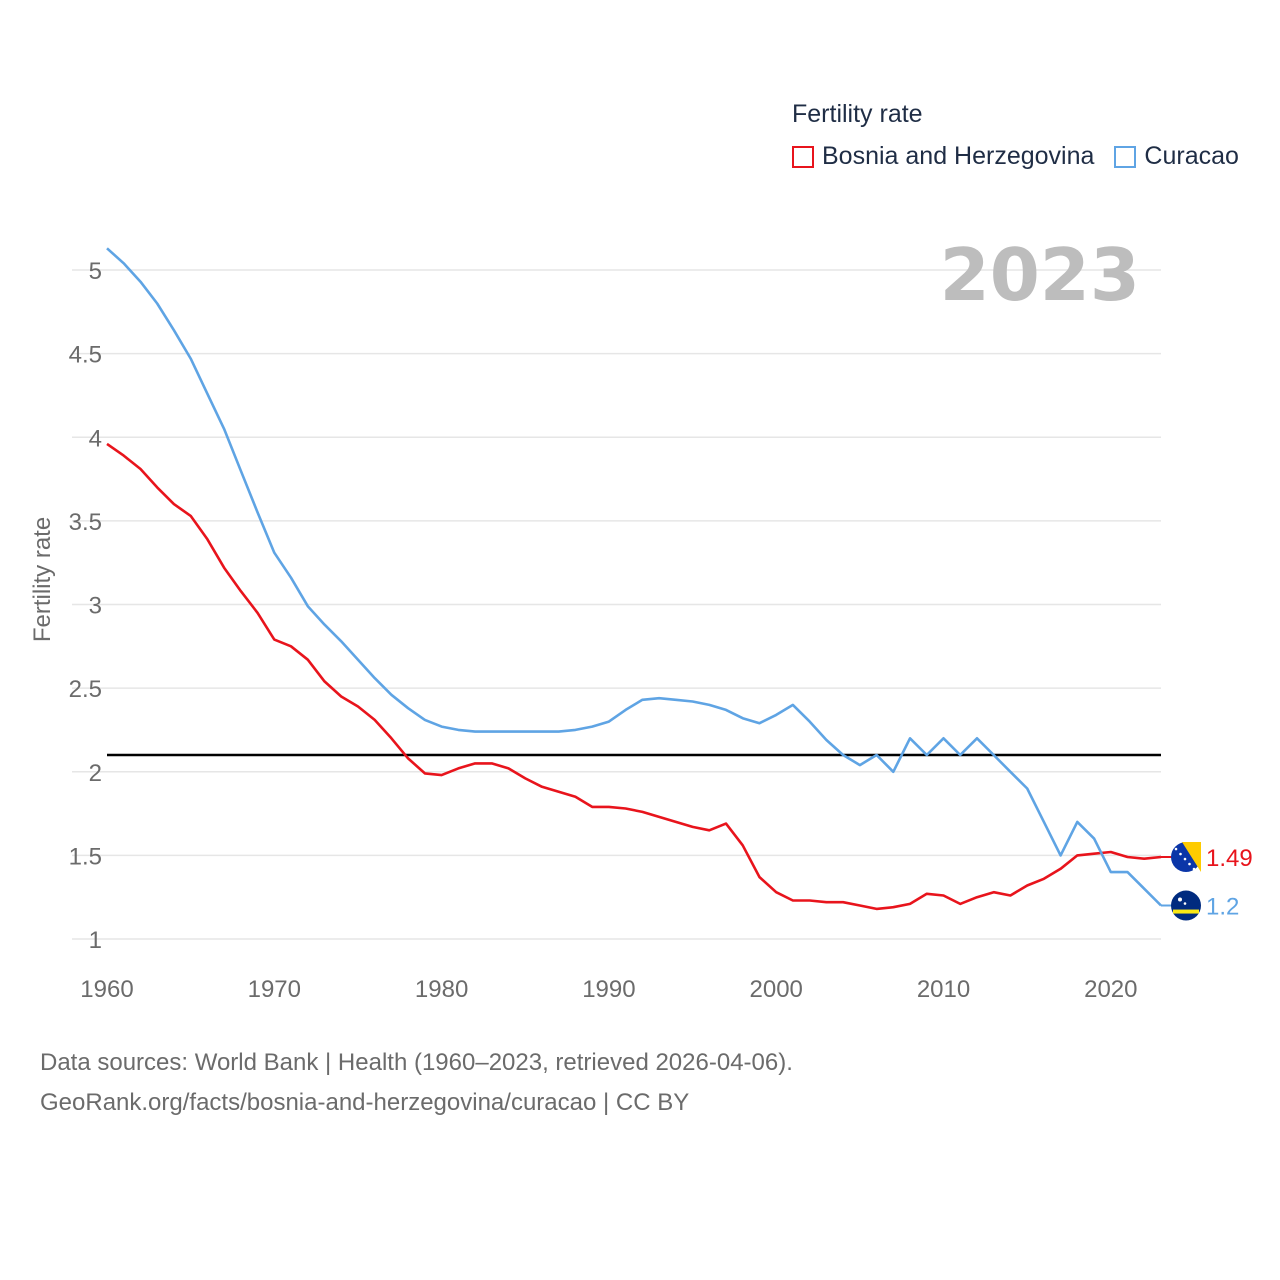 The width and height of the screenshot is (1280, 1280). Describe the element at coordinates (1191, 857) in the screenshot. I see `flag-triangle-bosnia` at that location.